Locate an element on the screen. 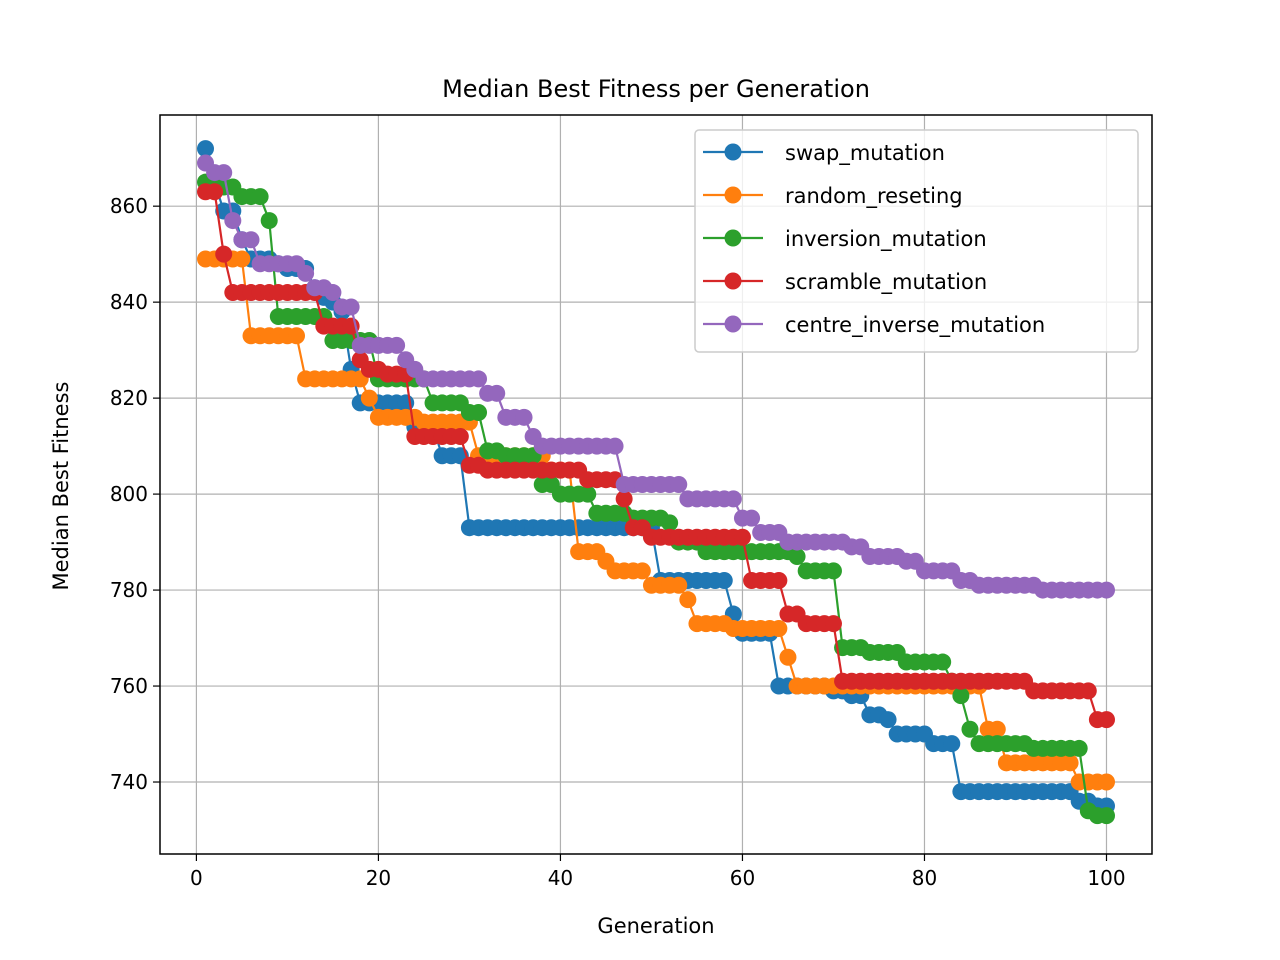 This screenshot has height=960, width=1280. y-tick-label: 860 is located at coordinates (129, 206).